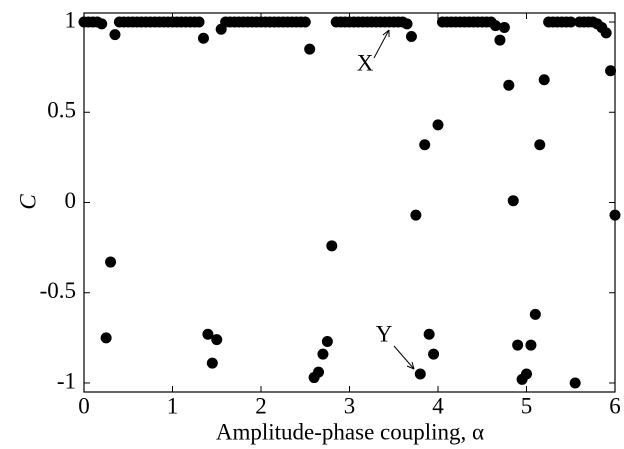 Image resolution: width=624 pixels, height=449 pixels. I want to click on annotation: X, so click(365, 62).